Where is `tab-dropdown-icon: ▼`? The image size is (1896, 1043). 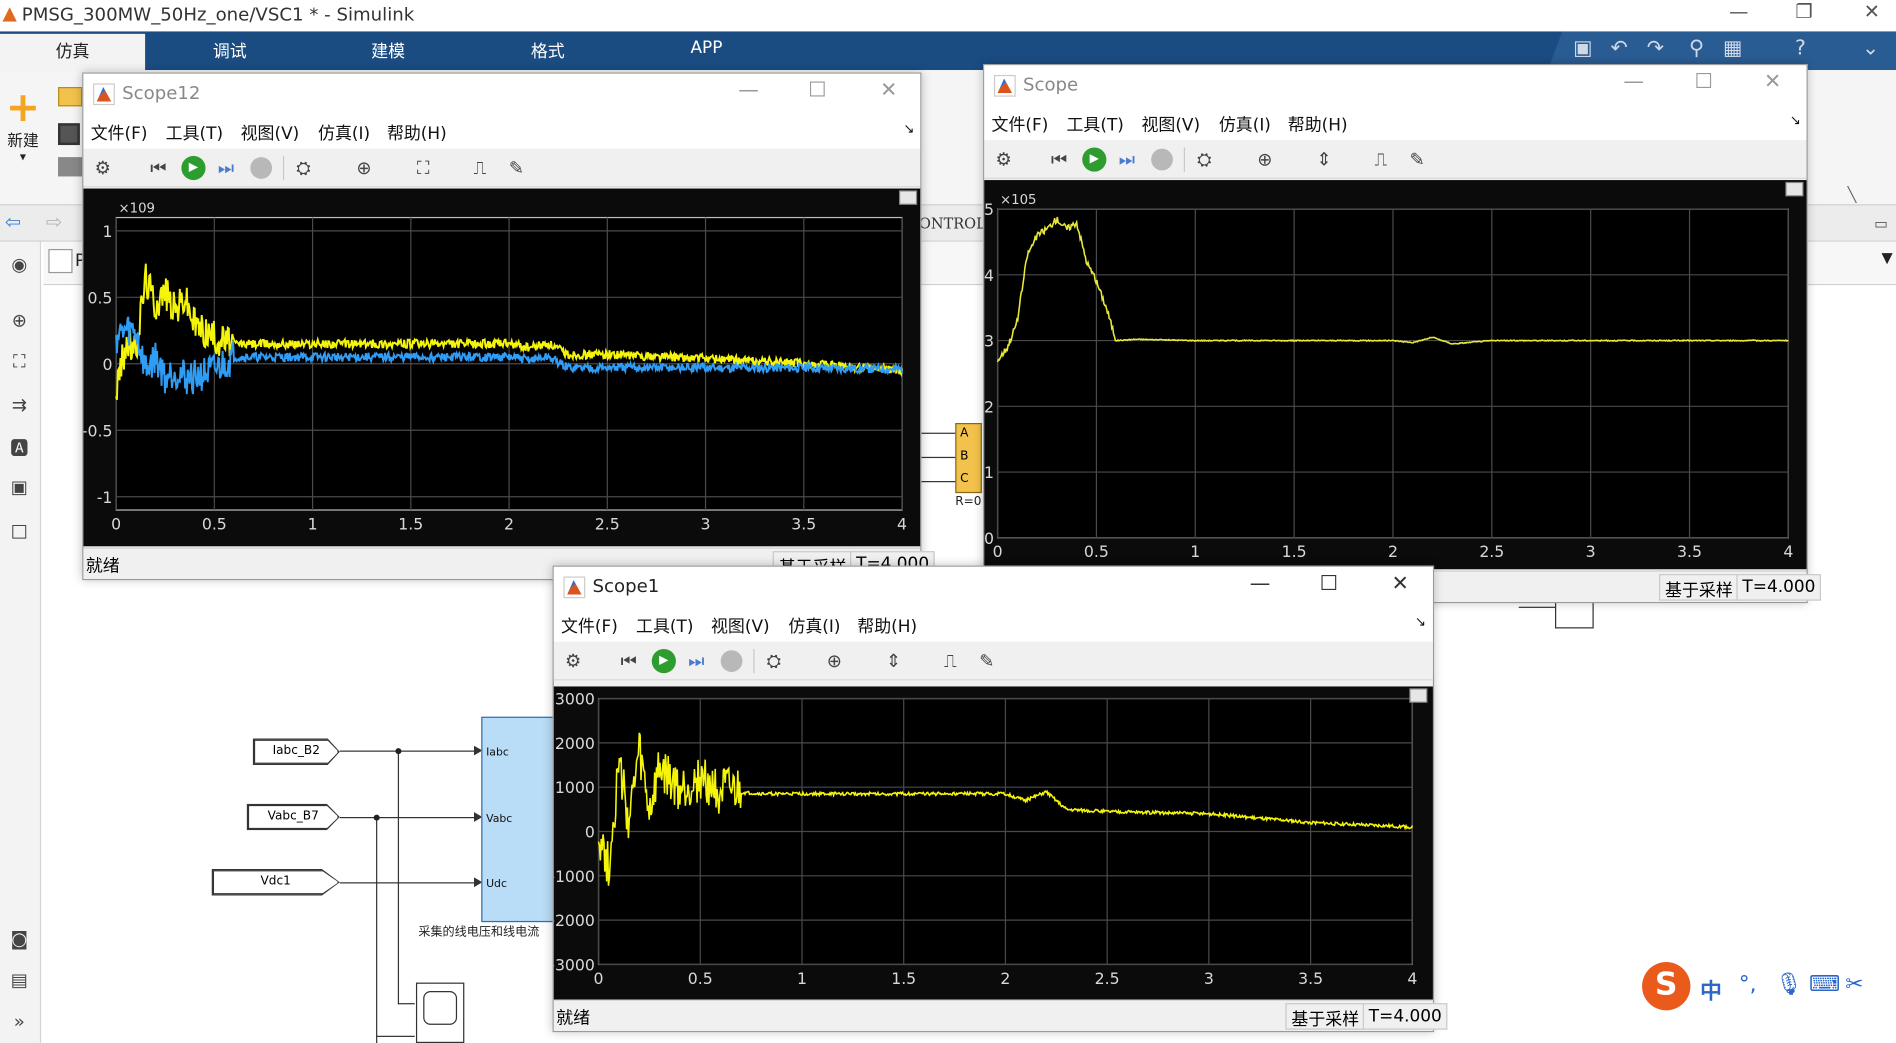 tab-dropdown-icon: ▼ is located at coordinates (1887, 257).